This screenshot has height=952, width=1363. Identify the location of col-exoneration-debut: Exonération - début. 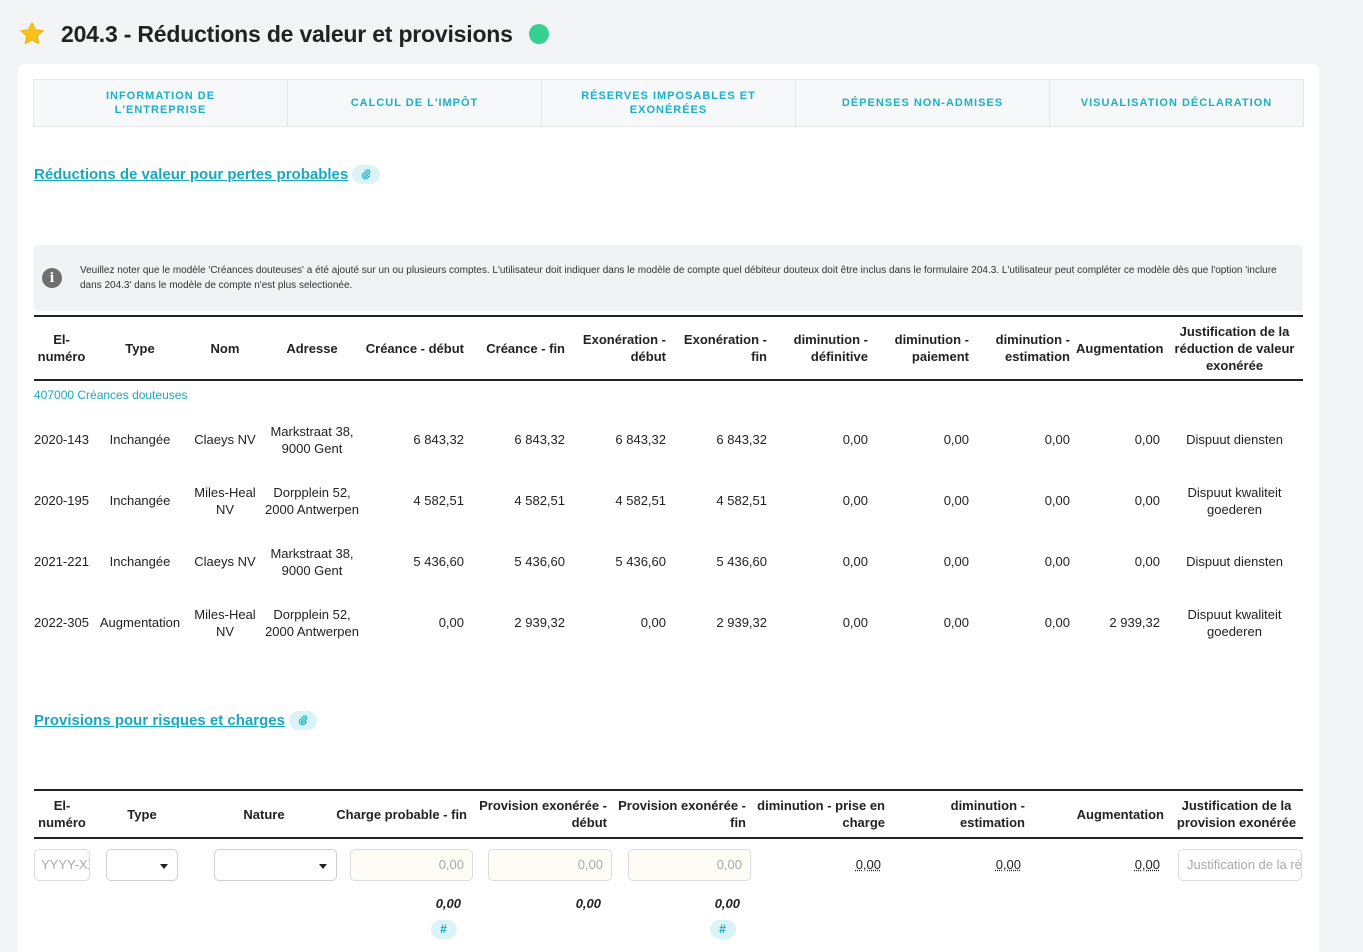
(624, 348).